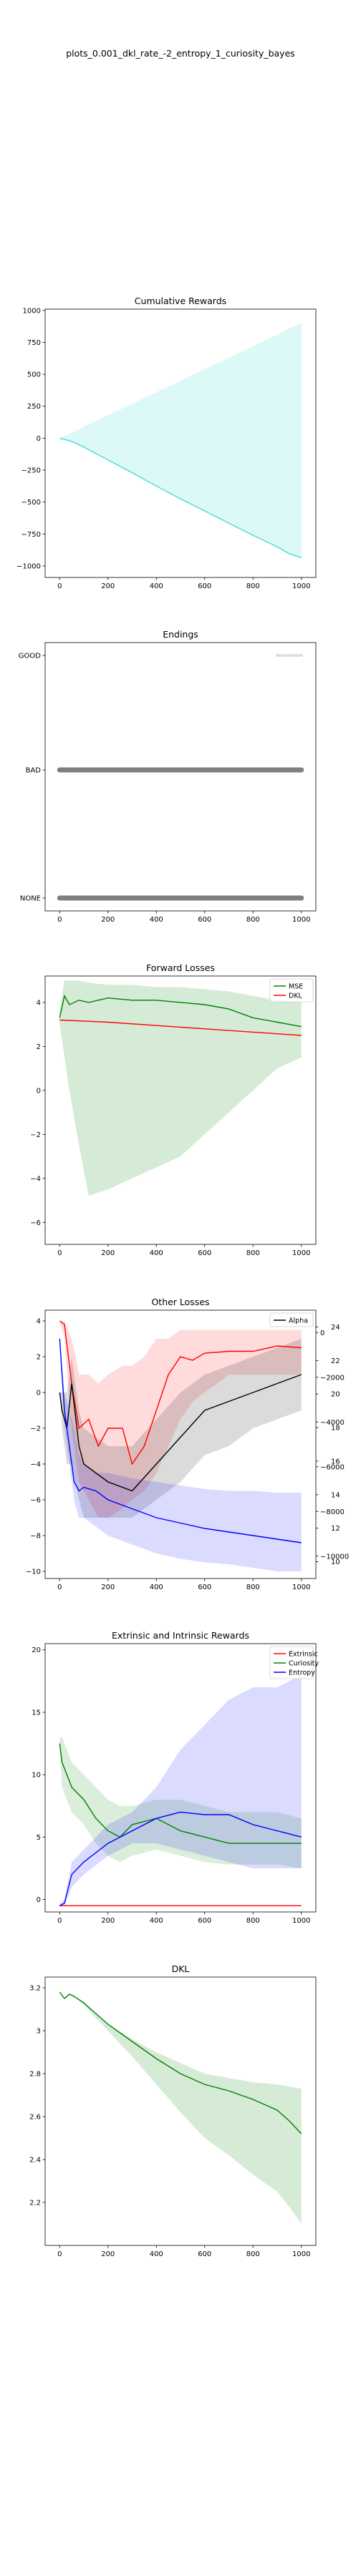 The width and height of the screenshot is (361, 2576). What do you see at coordinates (35, 1501) in the screenshot?
I see `chart-3-ytick-label: −6` at bounding box center [35, 1501].